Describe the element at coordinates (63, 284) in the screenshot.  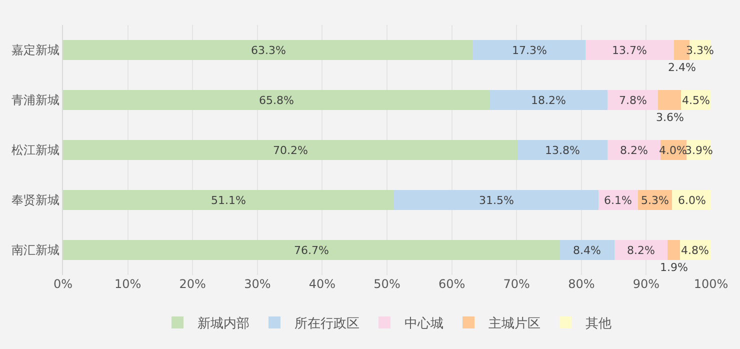
I see `x-tick-label: 0%` at that location.